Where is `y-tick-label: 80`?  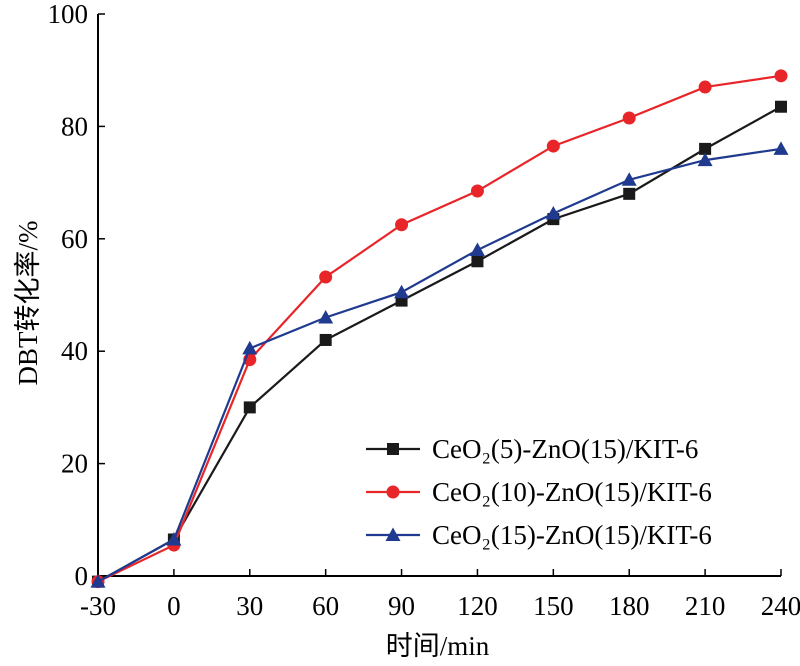 y-tick-label: 80 is located at coordinates (74, 126).